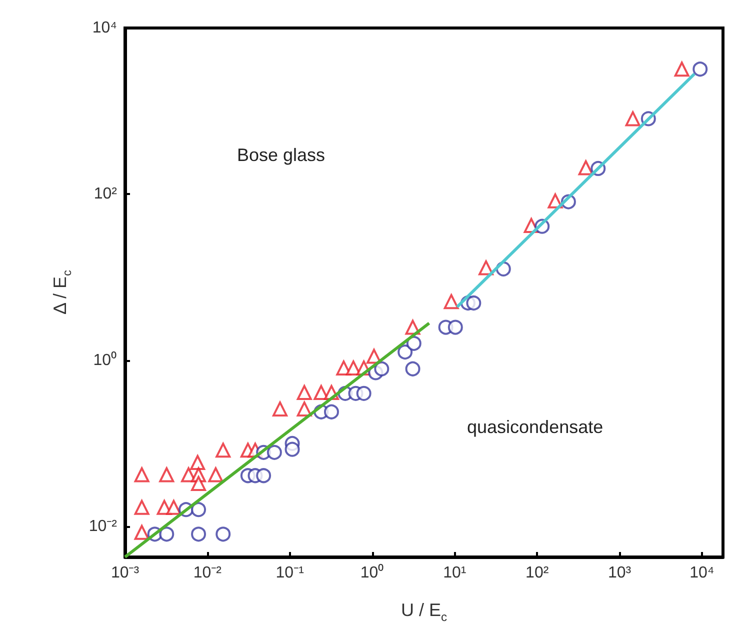 Image resolution: width=729 pixels, height=641 pixels. I want to click on y-tick-label: 10⁴, so click(105, 28).